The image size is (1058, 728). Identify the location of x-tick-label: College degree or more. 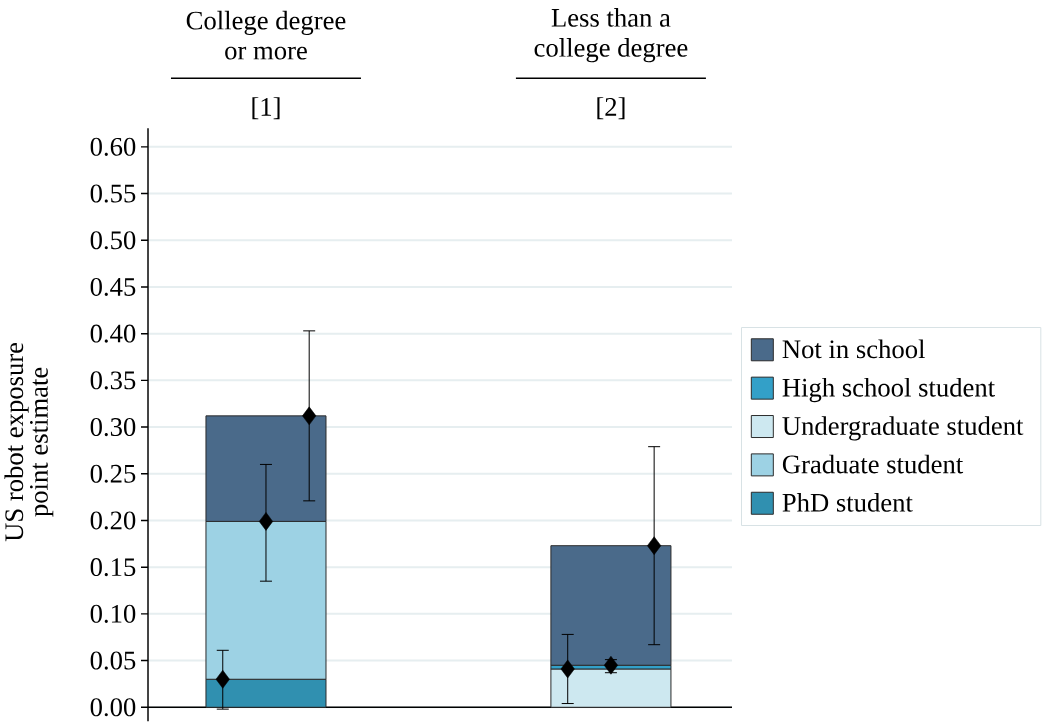
(266, 35).